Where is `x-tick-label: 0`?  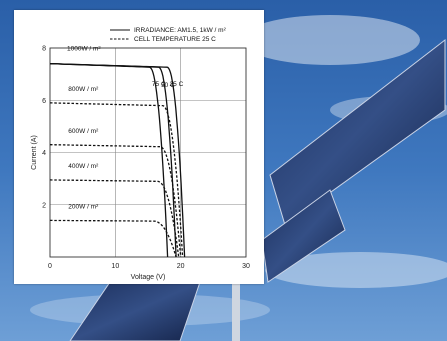
x-tick-label: 0 is located at coordinates (50, 266).